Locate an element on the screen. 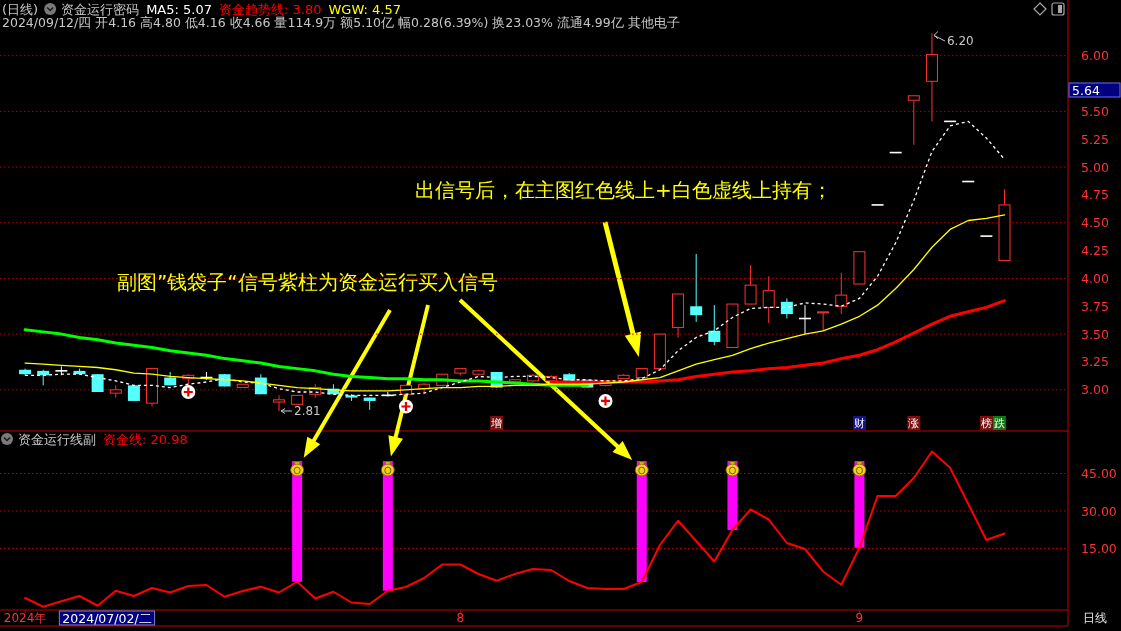 The width and height of the screenshot is (1121, 631). annotation: 榜 is located at coordinates (986, 423).